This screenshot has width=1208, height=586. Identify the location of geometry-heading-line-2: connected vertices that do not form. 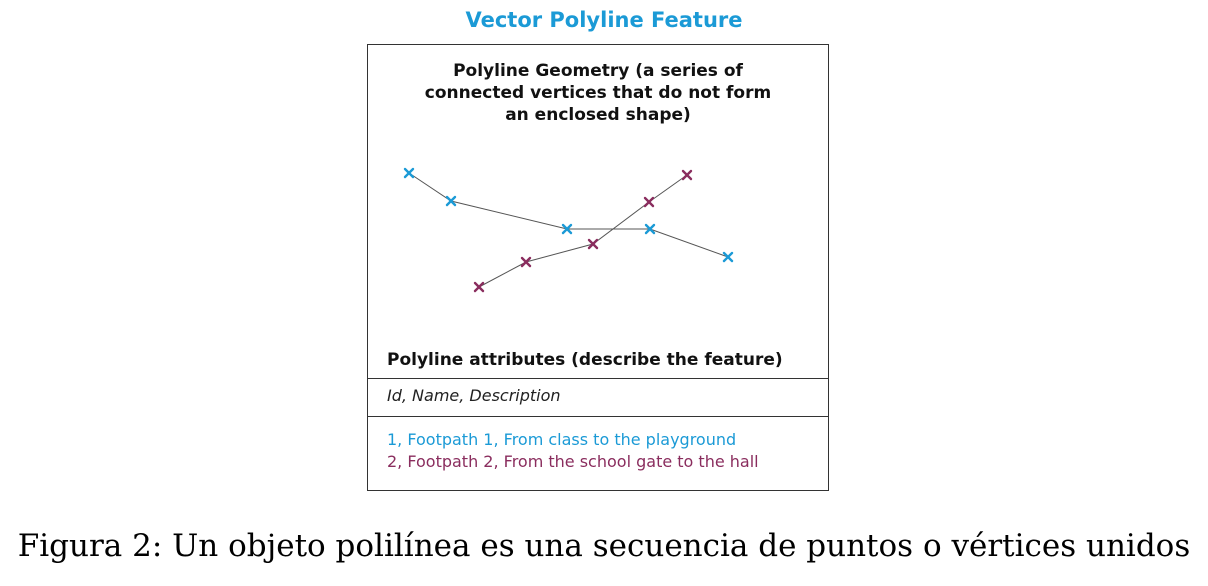
(598, 93).